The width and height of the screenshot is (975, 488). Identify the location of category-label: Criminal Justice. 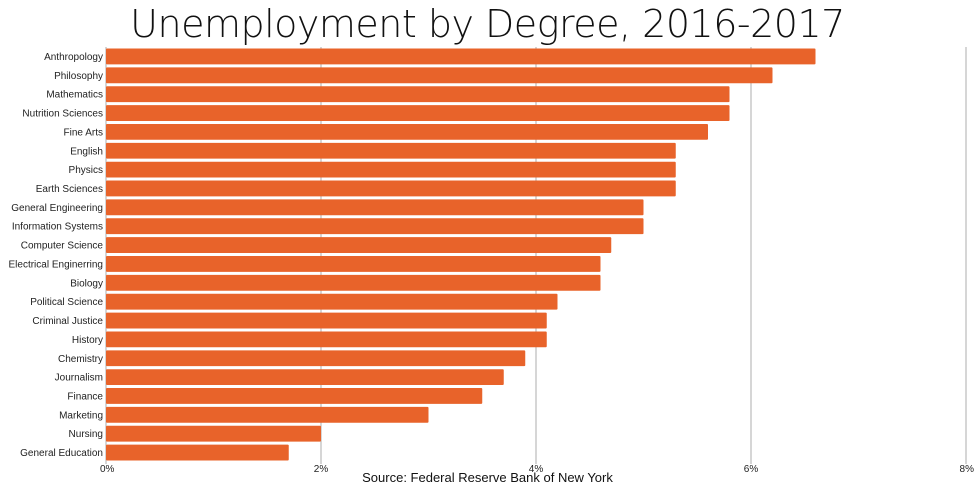
(67, 321).